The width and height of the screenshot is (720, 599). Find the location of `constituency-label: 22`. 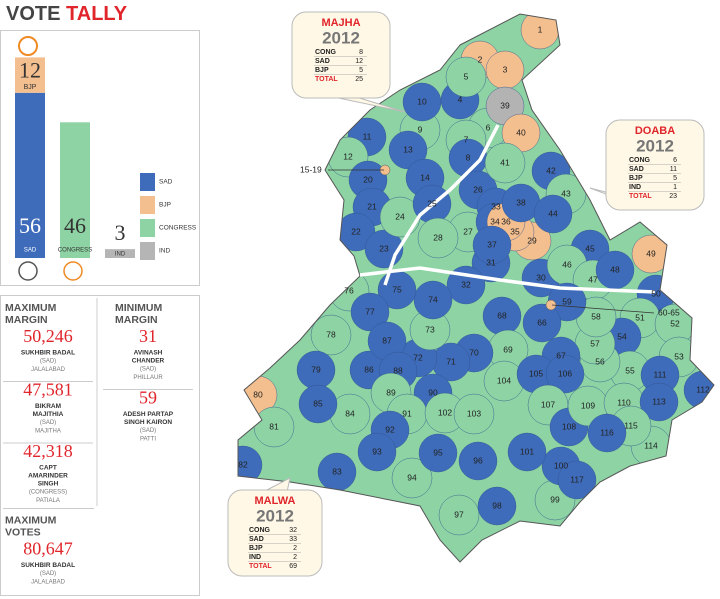

constituency-label: 22 is located at coordinates (356, 231).